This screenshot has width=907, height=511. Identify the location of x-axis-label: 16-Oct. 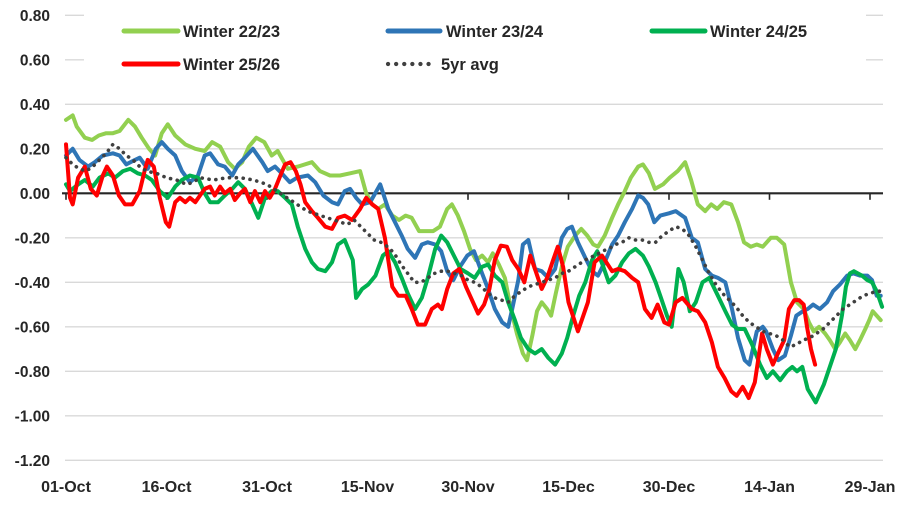
(167, 487).